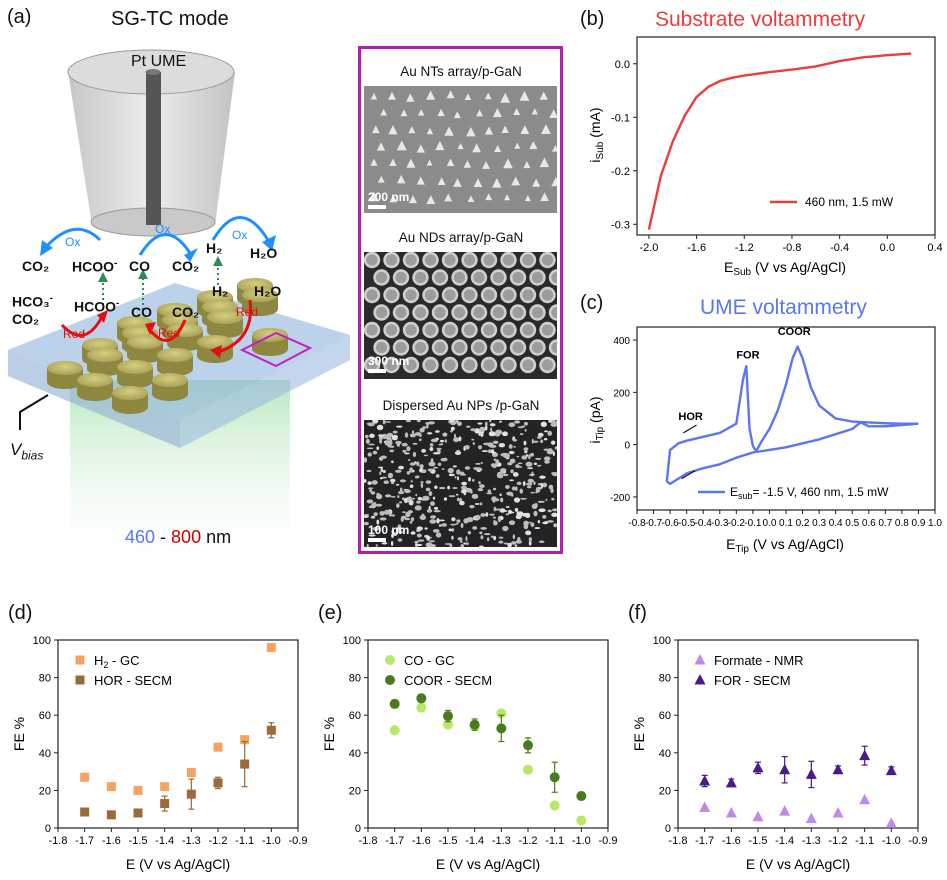  Describe the element at coordinates (779, 141) in the screenshot. I see `substrate-curve` at that location.